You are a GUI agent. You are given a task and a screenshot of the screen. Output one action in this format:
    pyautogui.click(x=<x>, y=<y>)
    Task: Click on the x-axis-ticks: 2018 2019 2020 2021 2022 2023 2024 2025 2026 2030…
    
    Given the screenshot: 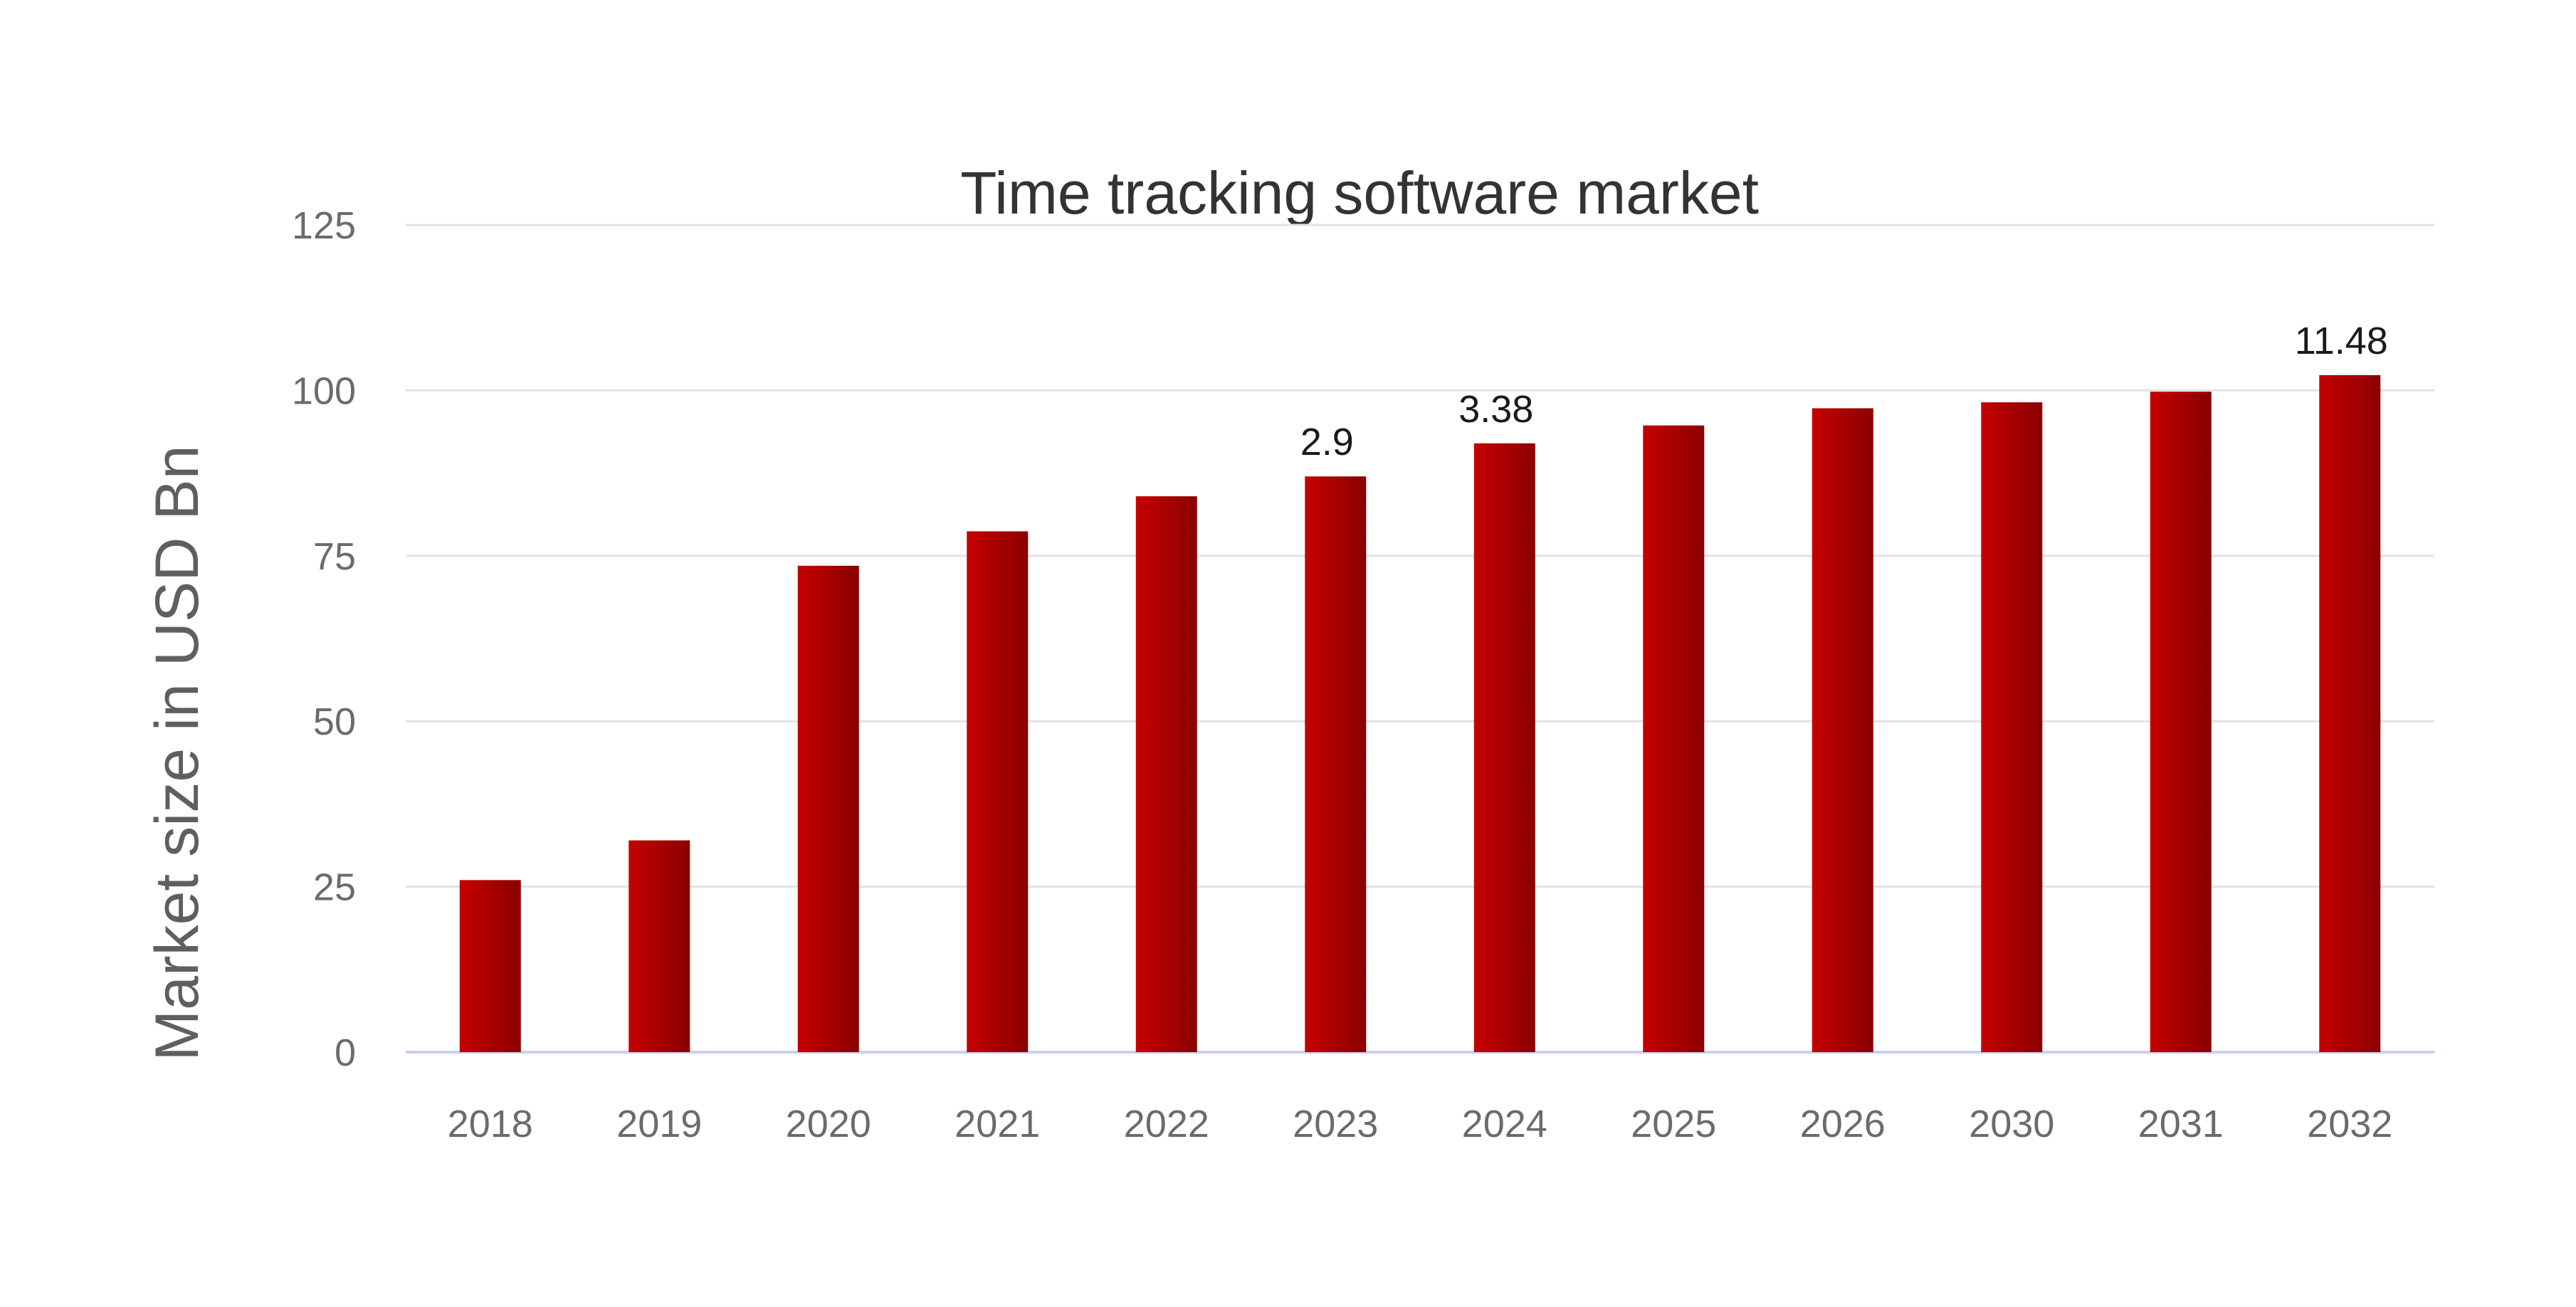 What is the action you would take?
    pyautogui.click(x=1420, y=1124)
    